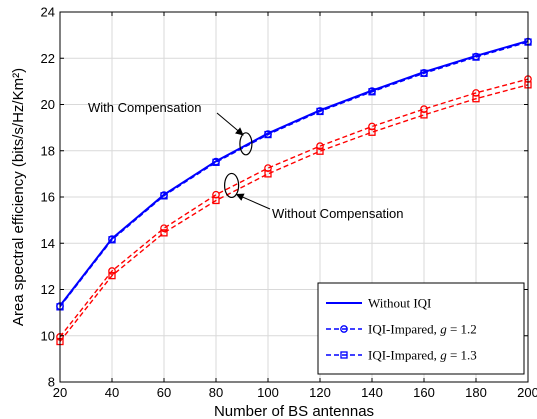  What do you see at coordinates (527, 392) in the screenshot?
I see `x-tick-label: 200` at bounding box center [527, 392].